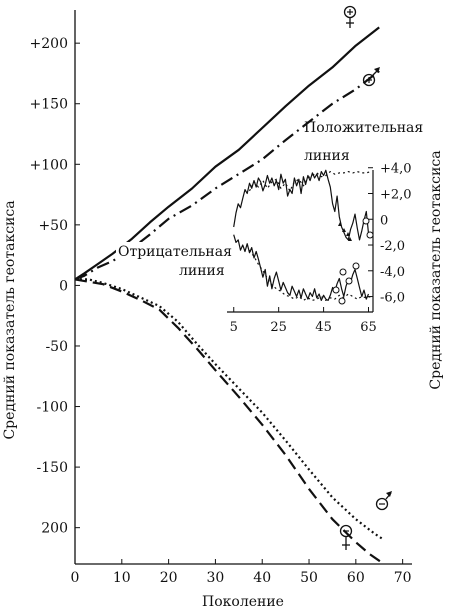 The image size is (450, 614). I want to click on inset-x-tick-label: 45, so click(323, 327).